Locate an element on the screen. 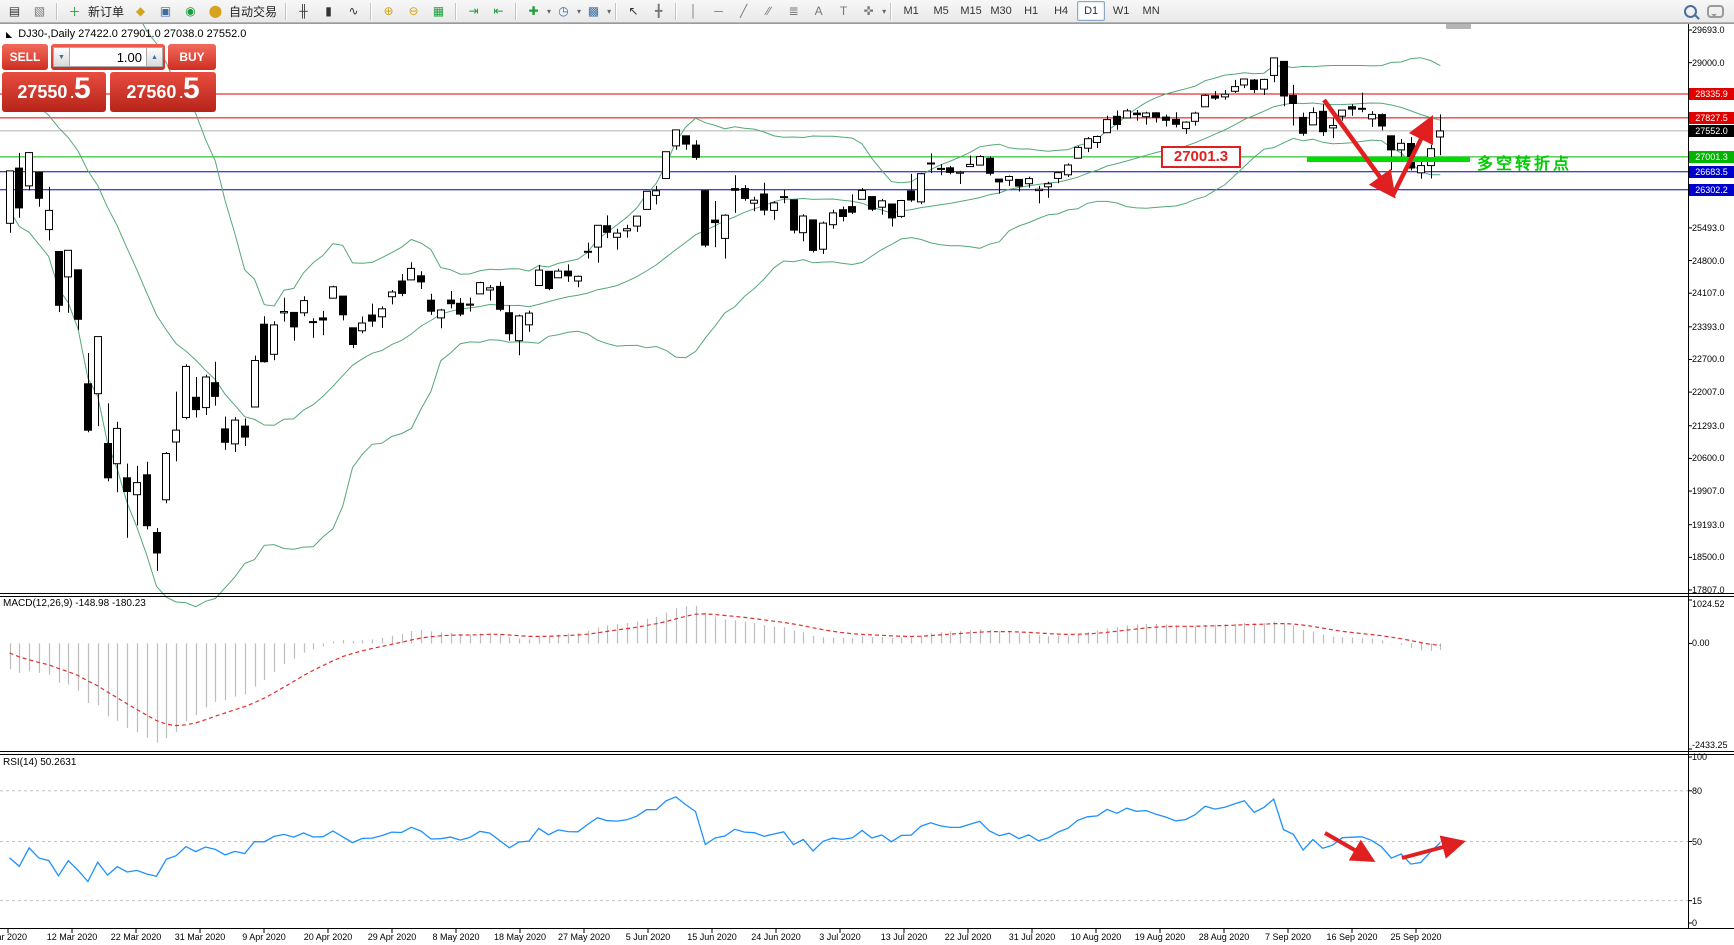  tile-windows-icon: ▦ is located at coordinates (438, 11).